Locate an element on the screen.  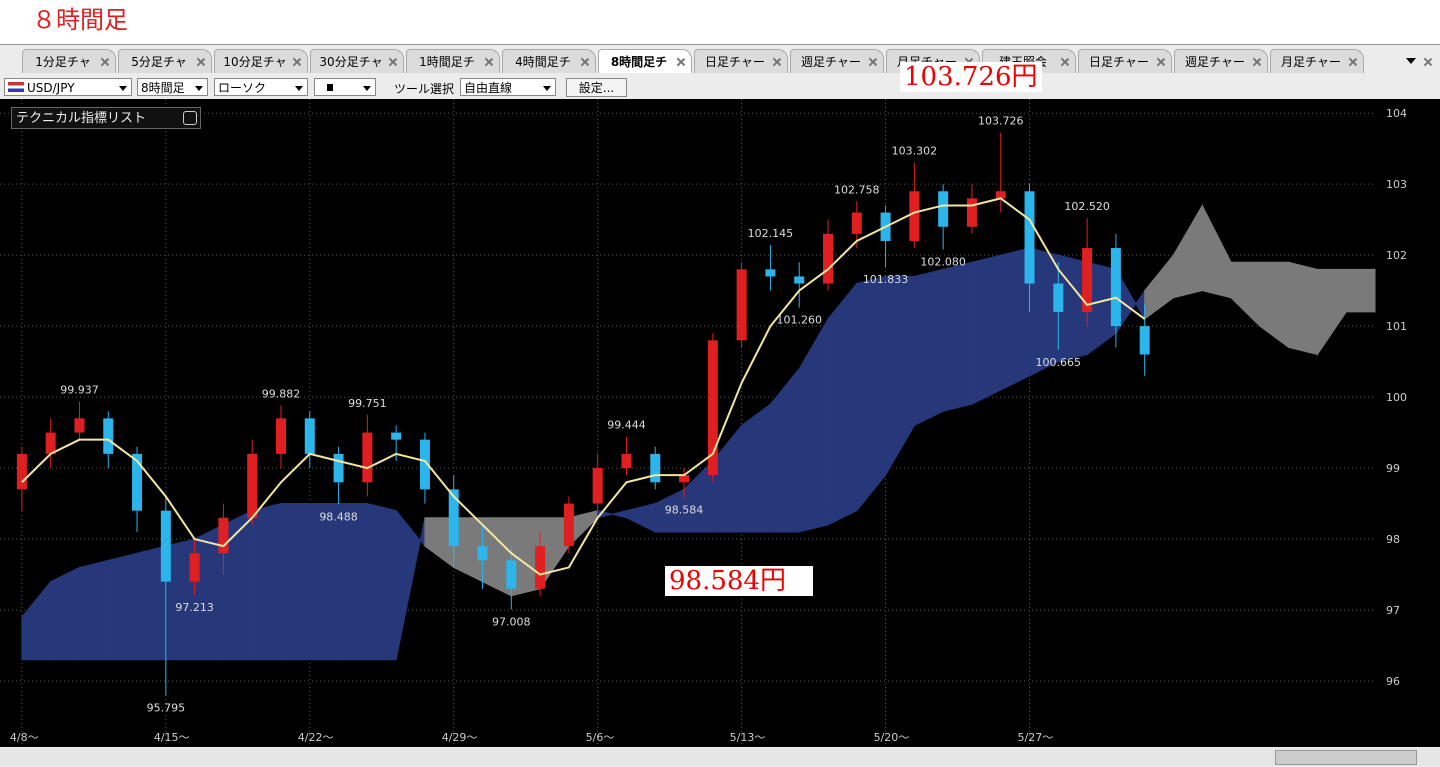
tab: 月足チャー is located at coordinates (1317, 61).